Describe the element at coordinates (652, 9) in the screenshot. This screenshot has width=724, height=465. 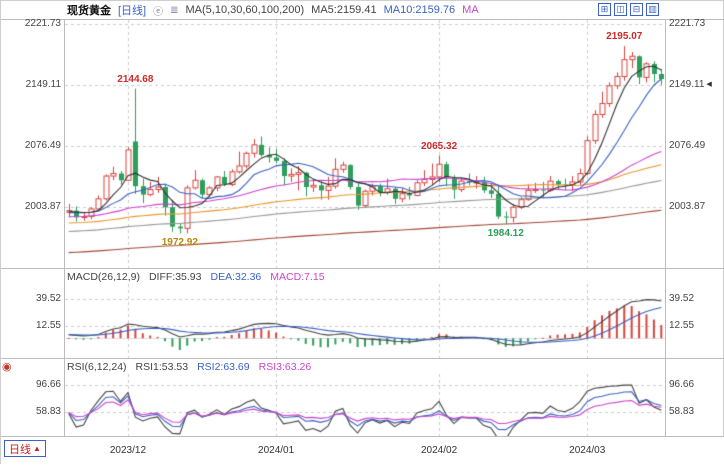
I see `layout-columns-icon: ▥` at that location.